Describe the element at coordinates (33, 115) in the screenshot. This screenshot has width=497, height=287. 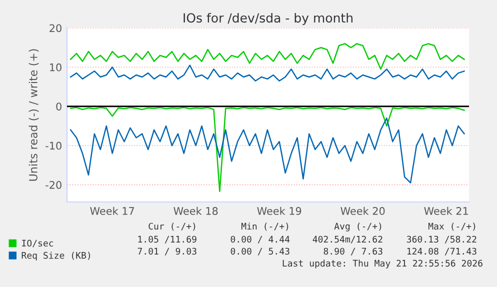
I see `y-axis-title: Units read (-) / write (+)` at that location.